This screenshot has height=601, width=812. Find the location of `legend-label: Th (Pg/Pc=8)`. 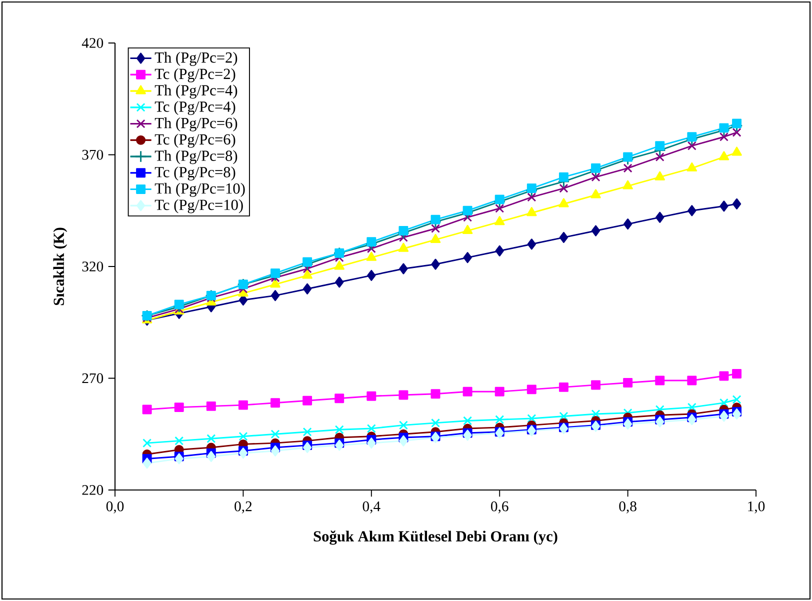

legend-label: Th (Pg/Pc=8) is located at coordinates (196, 157).